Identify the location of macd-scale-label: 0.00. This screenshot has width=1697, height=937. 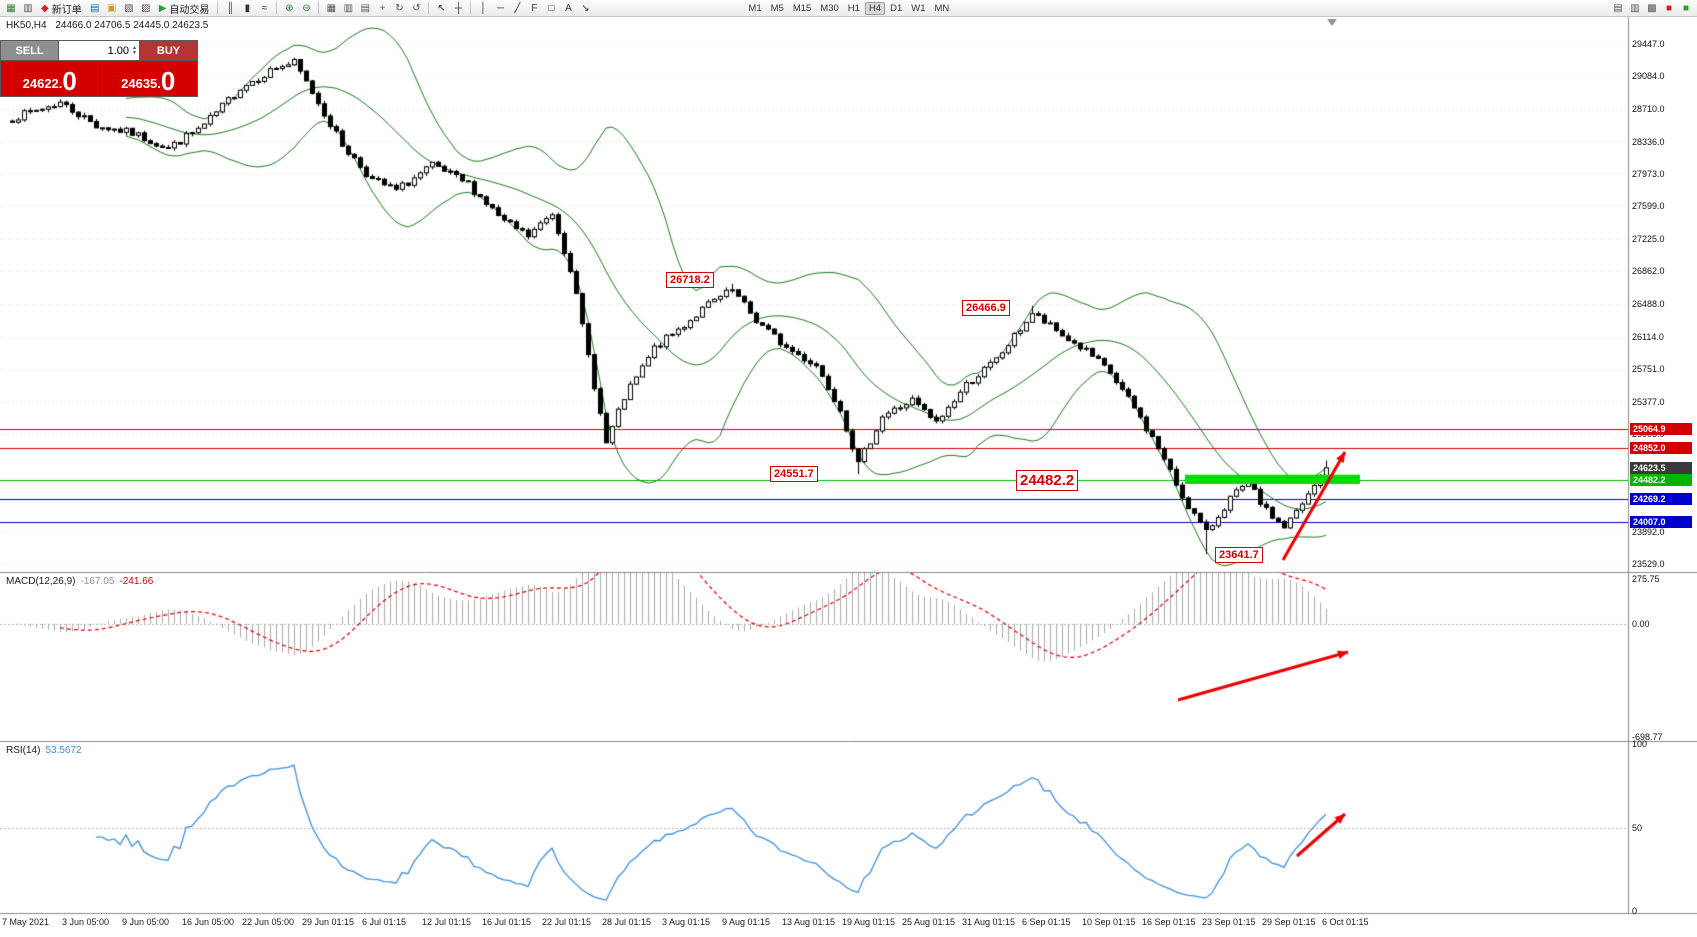
(1641, 623).